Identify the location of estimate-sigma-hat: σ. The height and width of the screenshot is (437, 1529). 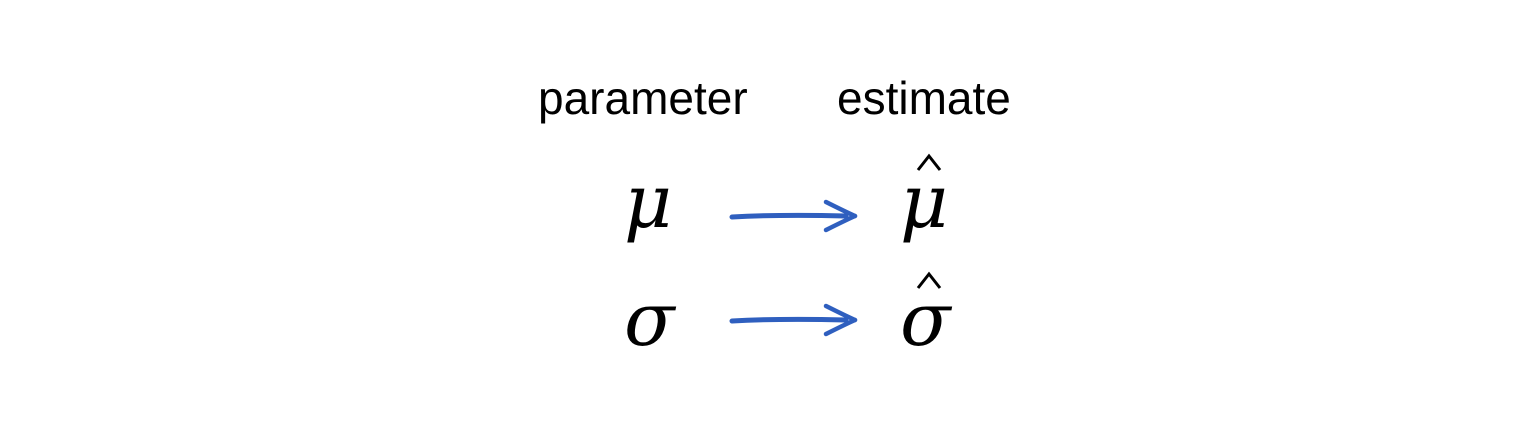
(930, 323).